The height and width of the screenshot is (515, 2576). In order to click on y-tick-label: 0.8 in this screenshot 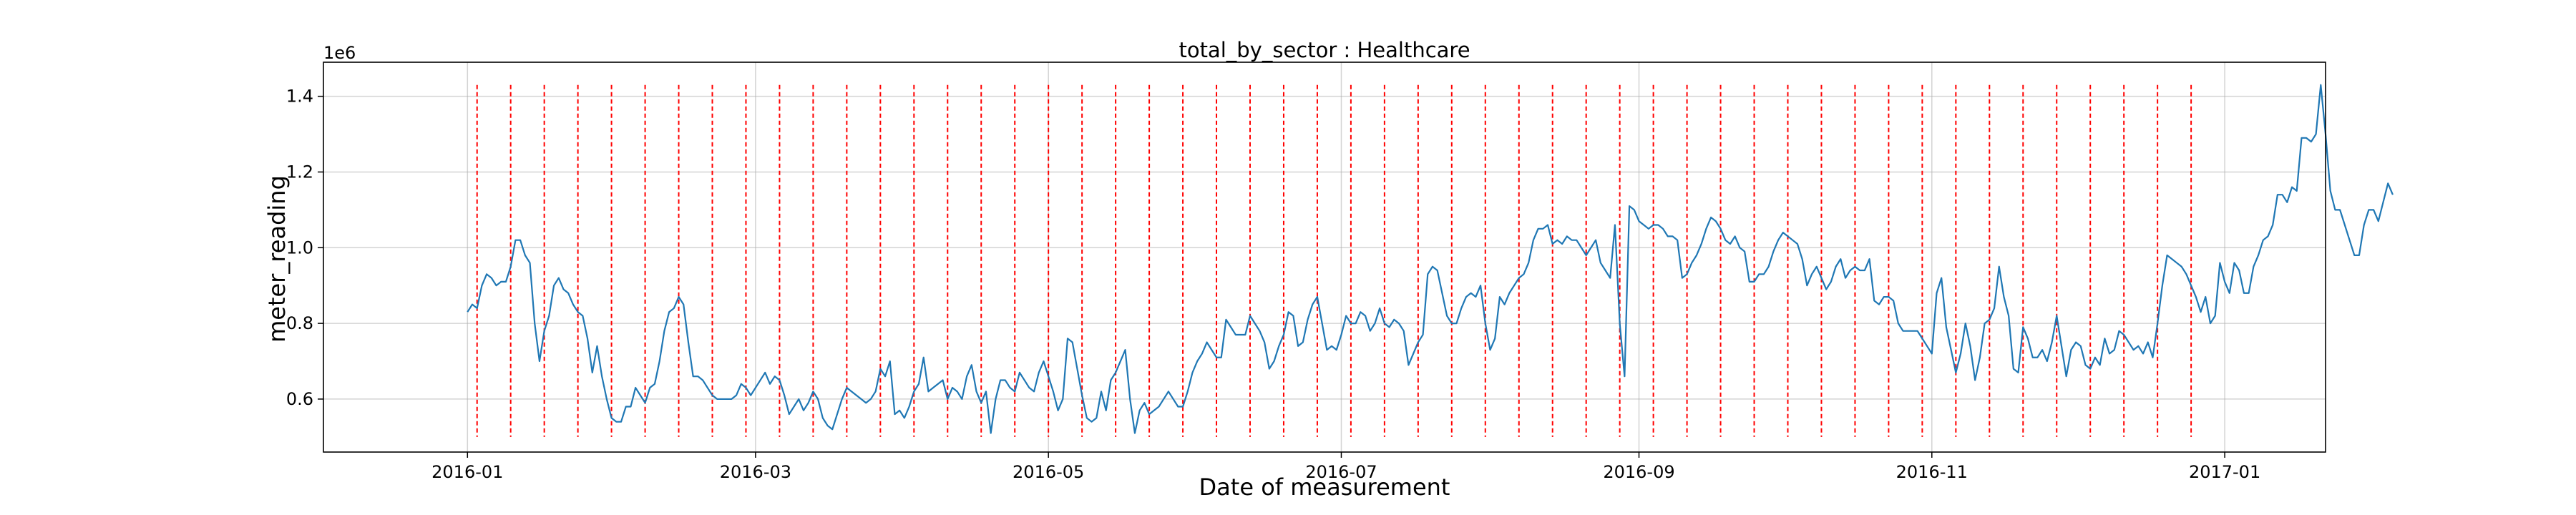, I will do `click(299, 323)`.